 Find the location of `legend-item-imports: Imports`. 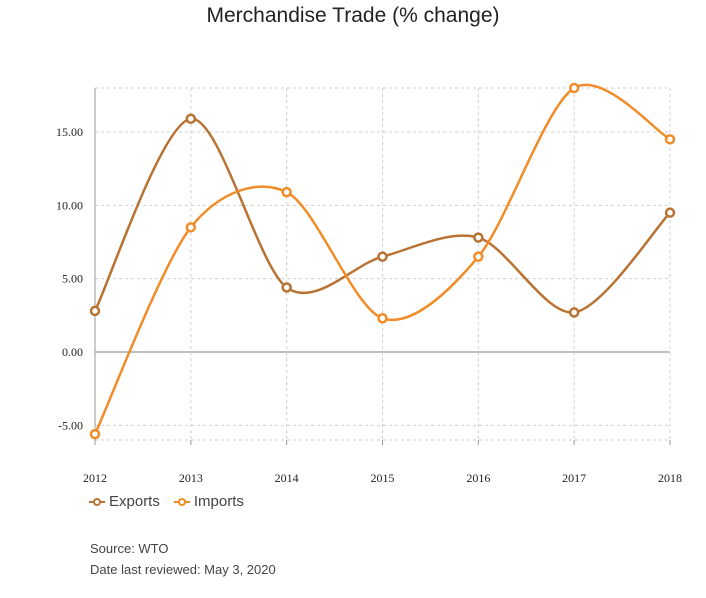

legend-item-imports: Imports is located at coordinates (208, 501).